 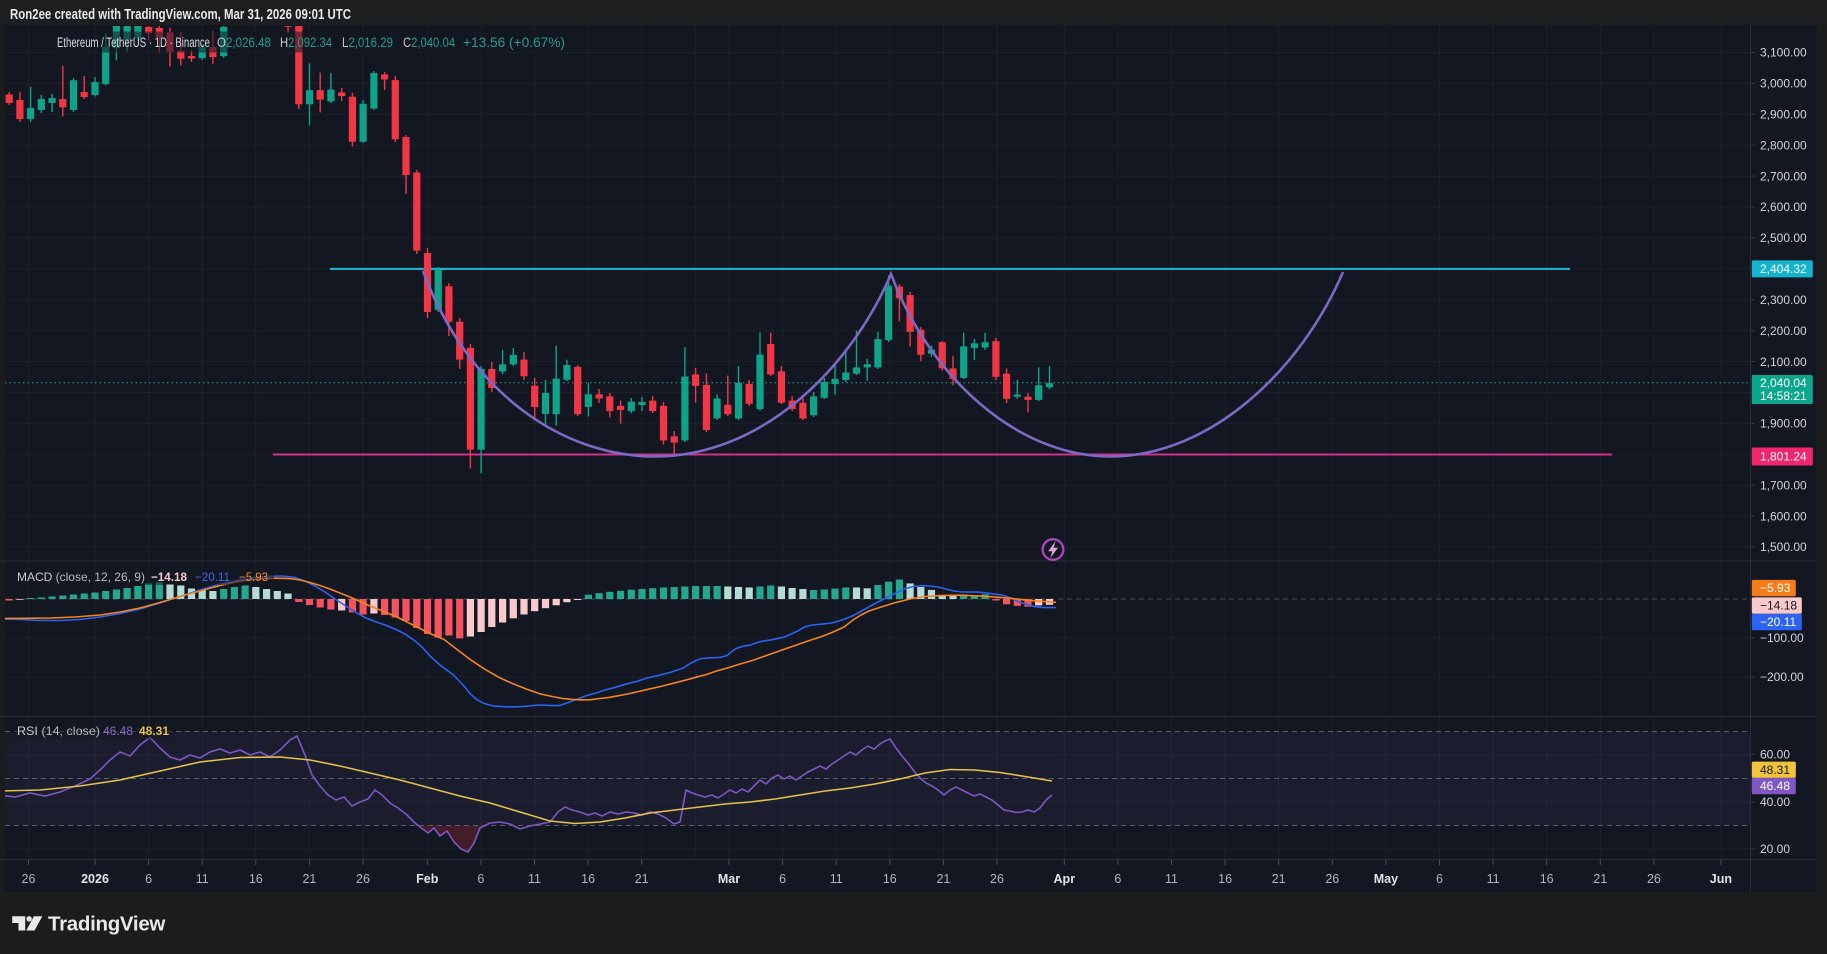 What do you see at coordinates (1783, 238) in the screenshot?
I see `svg-text: 2,500.00` at bounding box center [1783, 238].